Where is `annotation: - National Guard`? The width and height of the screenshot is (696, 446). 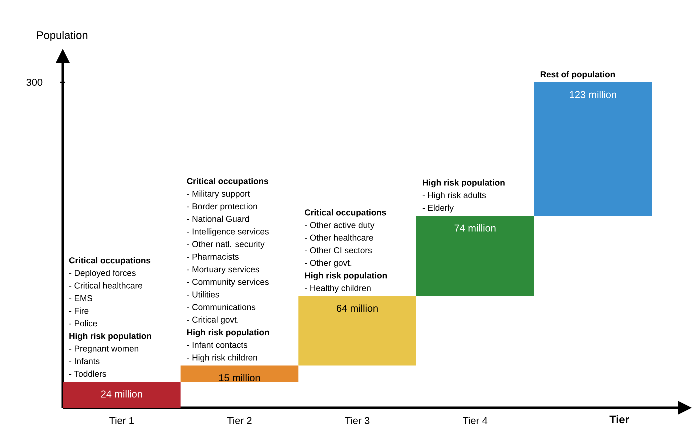 annotation: - National Guard is located at coordinates (218, 219).